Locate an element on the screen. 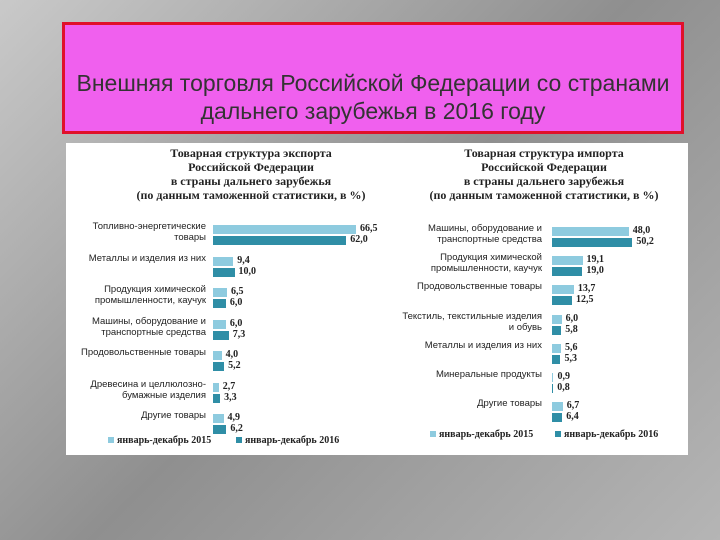 The image size is (720, 540). value-label: 0,9 is located at coordinates (563, 376).